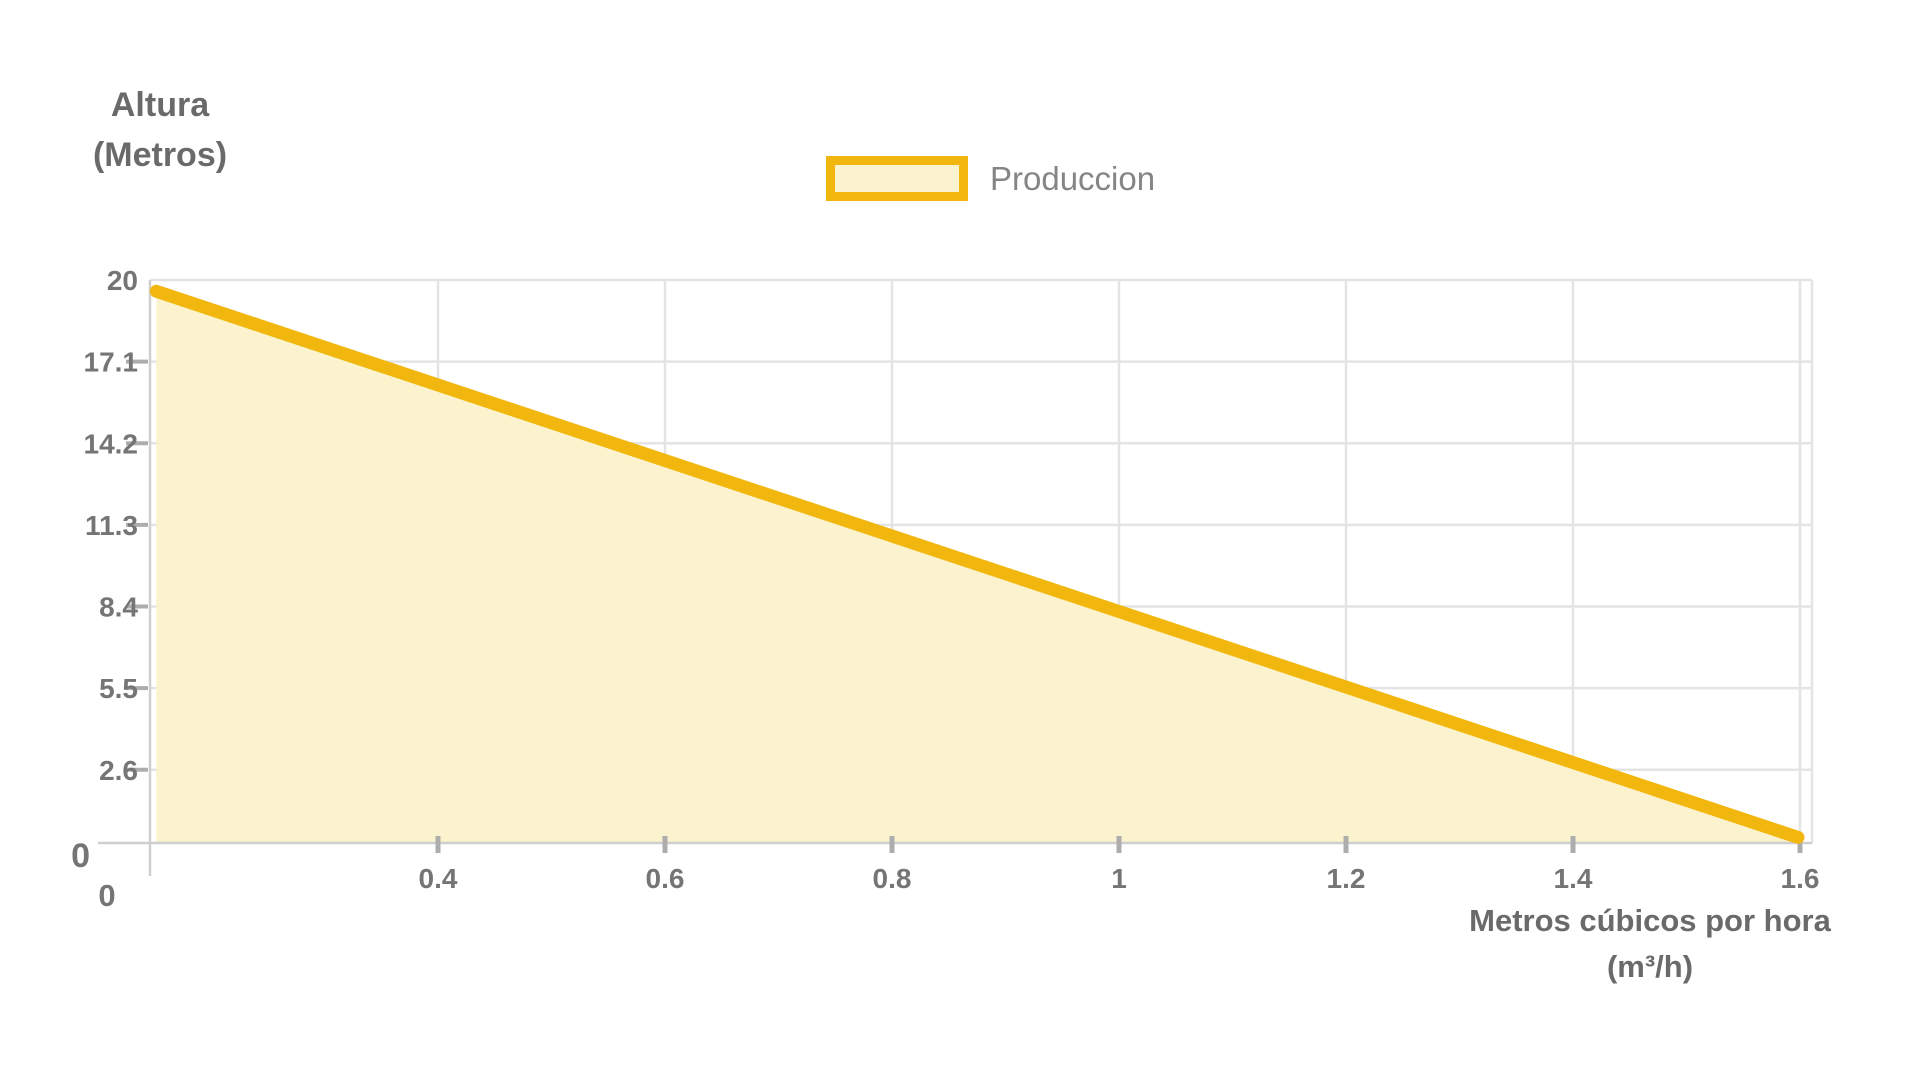  Describe the element at coordinates (106, 895) in the screenshot. I see `x-origin-label: 0` at that location.